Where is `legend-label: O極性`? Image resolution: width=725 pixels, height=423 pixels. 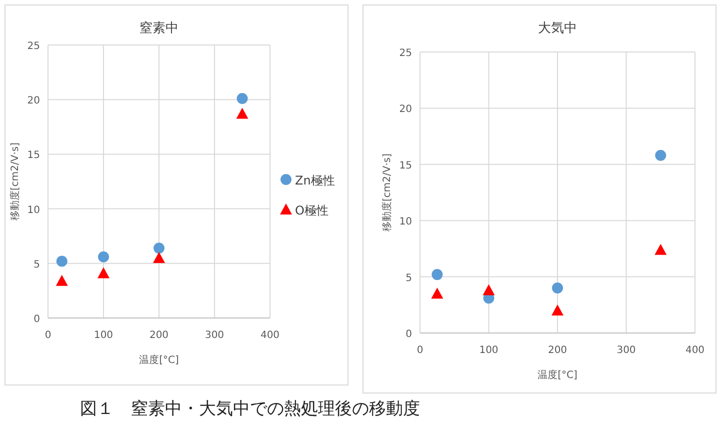 legend-label: O極性 is located at coordinates (311, 211).